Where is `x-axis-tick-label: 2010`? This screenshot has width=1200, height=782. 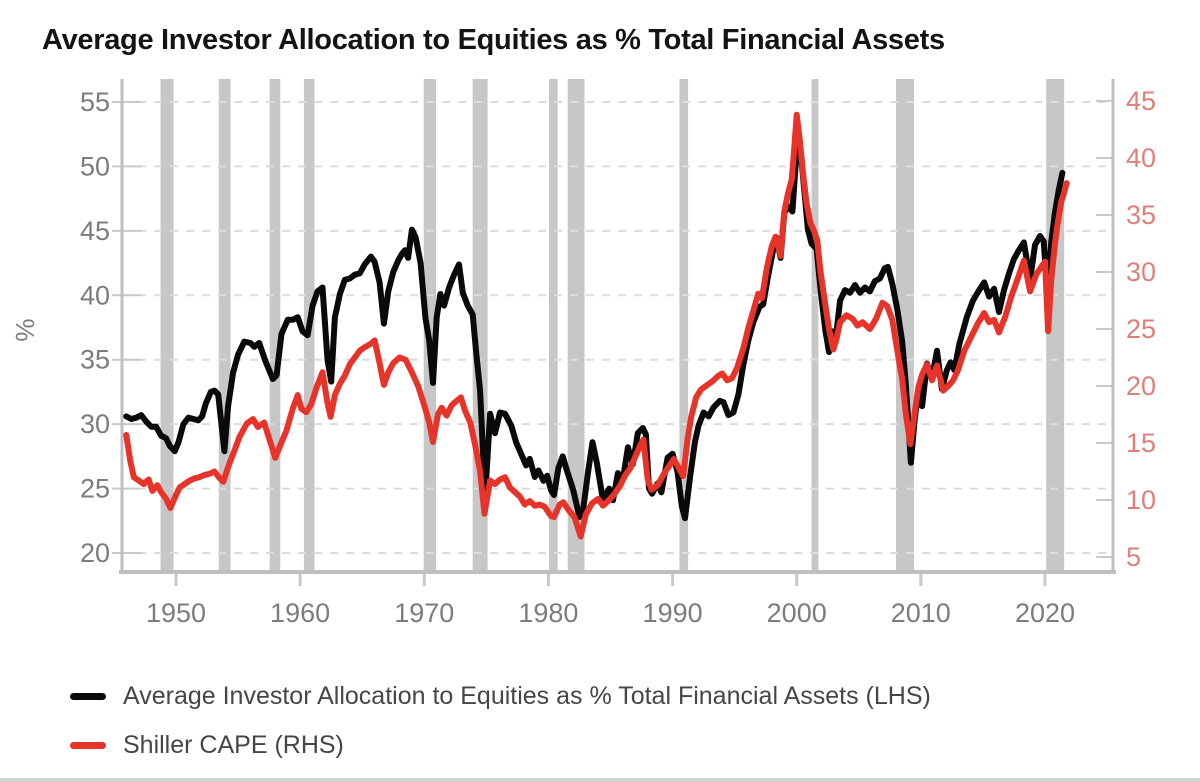
x-axis-tick-label: 2010 is located at coordinates (921, 613).